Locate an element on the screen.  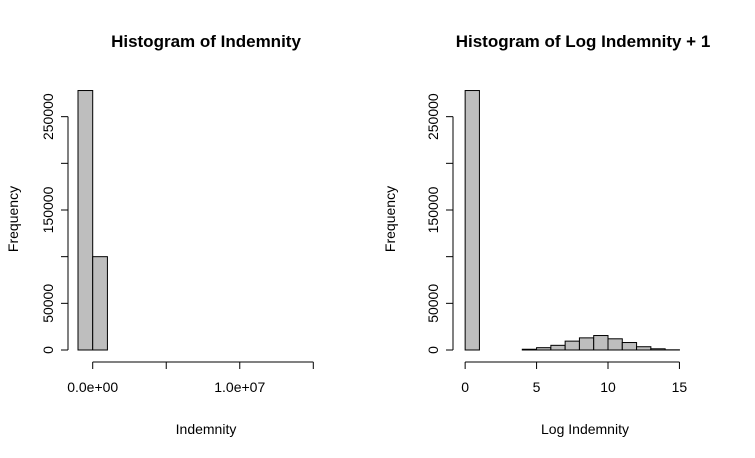
x-tick-label: 10 is located at coordinates (608, 387).